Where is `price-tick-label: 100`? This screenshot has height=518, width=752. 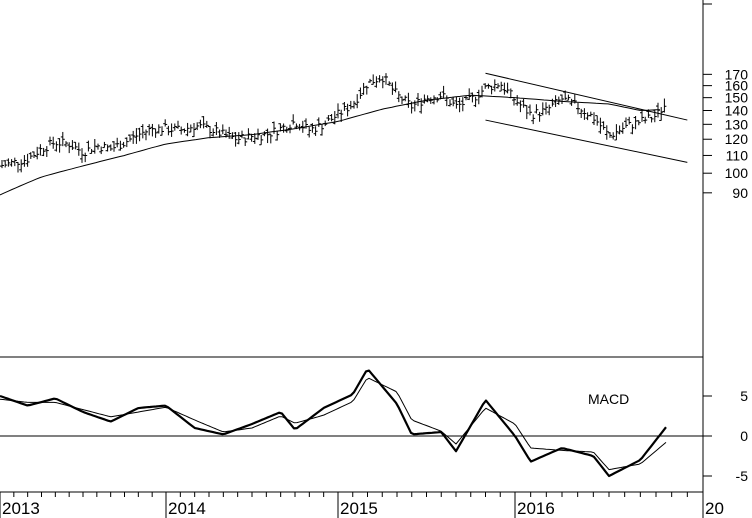
price-tick-label: 100 is located at coordinates (737, 173).